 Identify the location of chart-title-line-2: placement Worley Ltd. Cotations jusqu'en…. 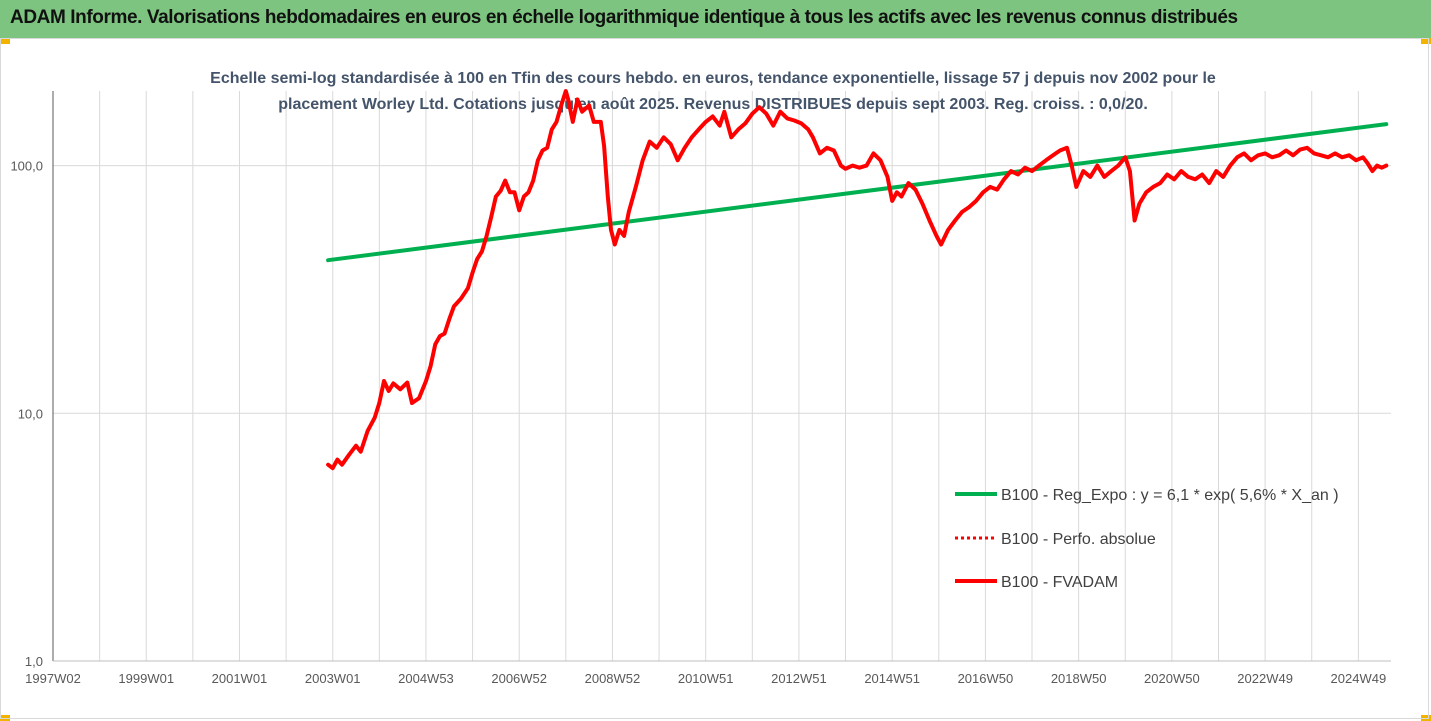
(713, 104).